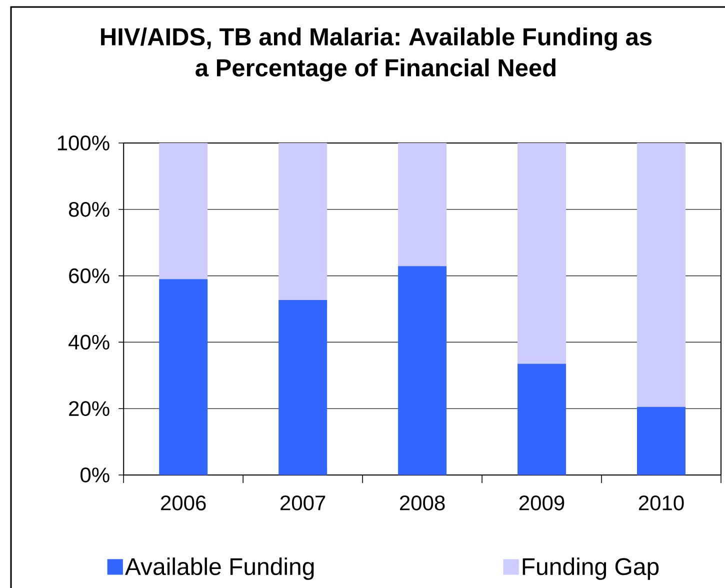 This screenshot has height=588, width=725. What do you see at coordinates (95, 475) in the screenshot?
I see `y-tick-label: 0%` at bounding box center [95, 475].